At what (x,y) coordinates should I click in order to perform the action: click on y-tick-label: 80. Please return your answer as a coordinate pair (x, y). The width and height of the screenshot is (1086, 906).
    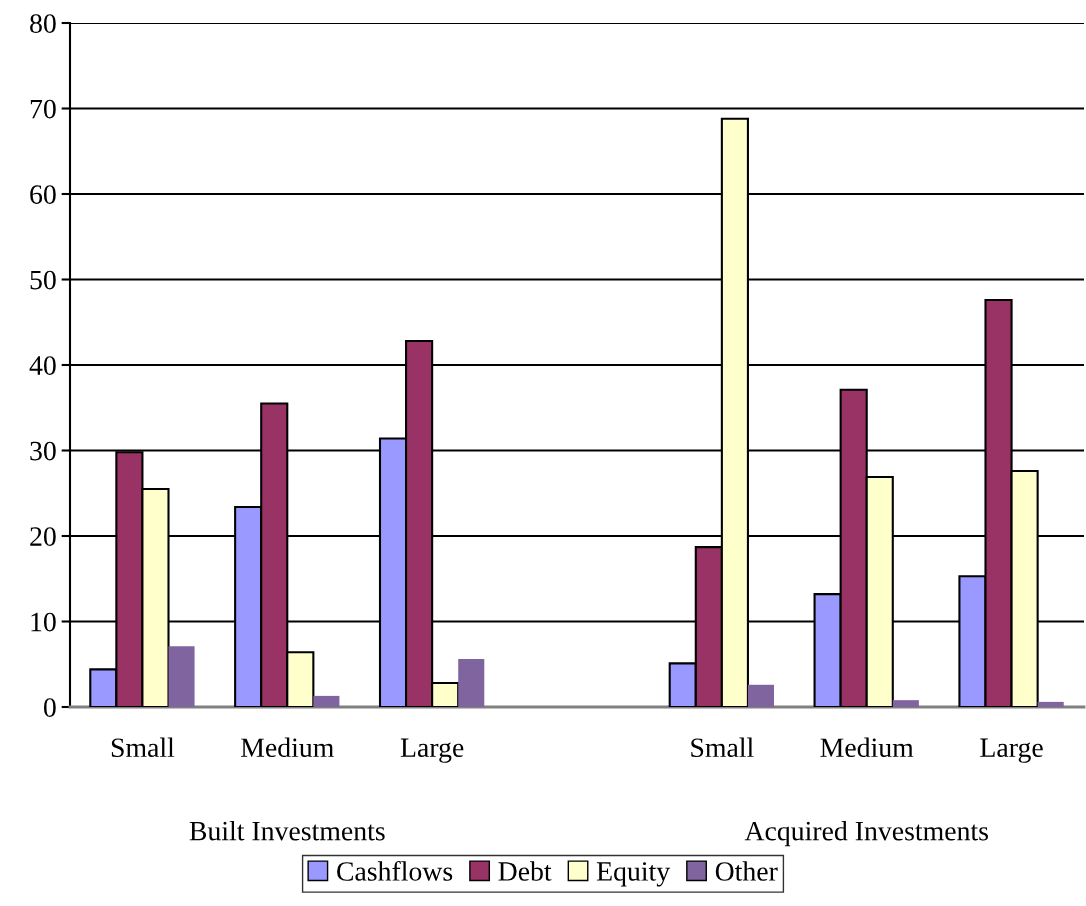
    Looking at the image, I should click on (43, 23).